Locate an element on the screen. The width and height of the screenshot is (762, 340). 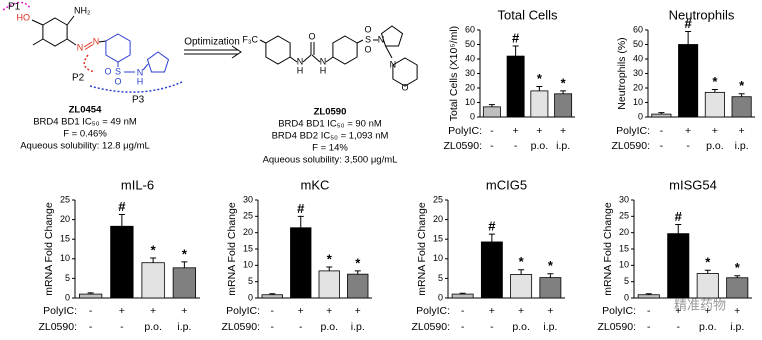
compound-info: BRD4 BD1 IC₅₀ = 90 nM is located at coordinates (330, 124).